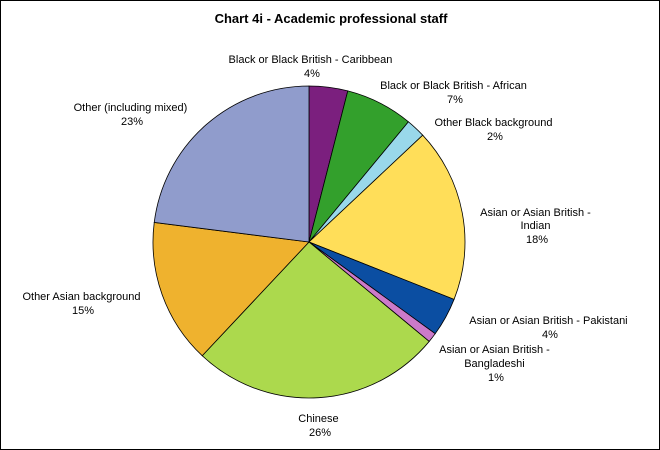  What do you see at coordinates (549, 328) in the screenshot?
I see `slice-label-pakistani: Asian or Asian British - Pakistani 4%` at bounding box center [549, 328].